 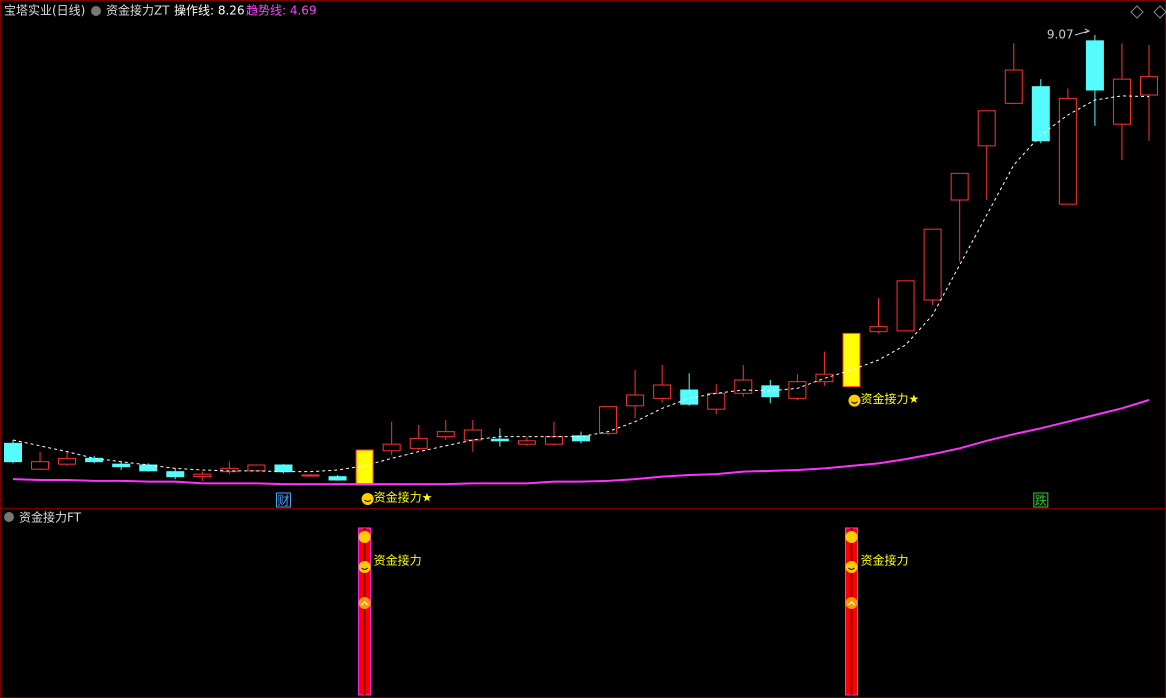 What do you see at coordinates (96, 11) in the screenshot?
I see `header-icon` at bounding box center [96, 11].